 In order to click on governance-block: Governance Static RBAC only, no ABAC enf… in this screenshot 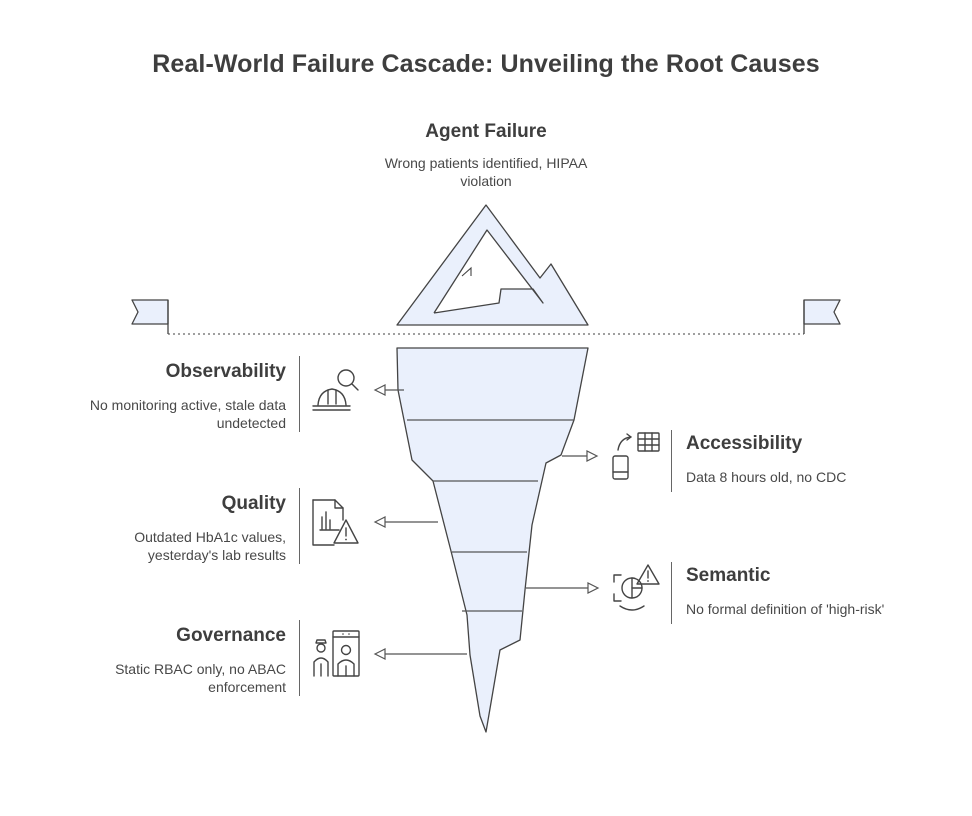, I will do `click(188, 660)`.